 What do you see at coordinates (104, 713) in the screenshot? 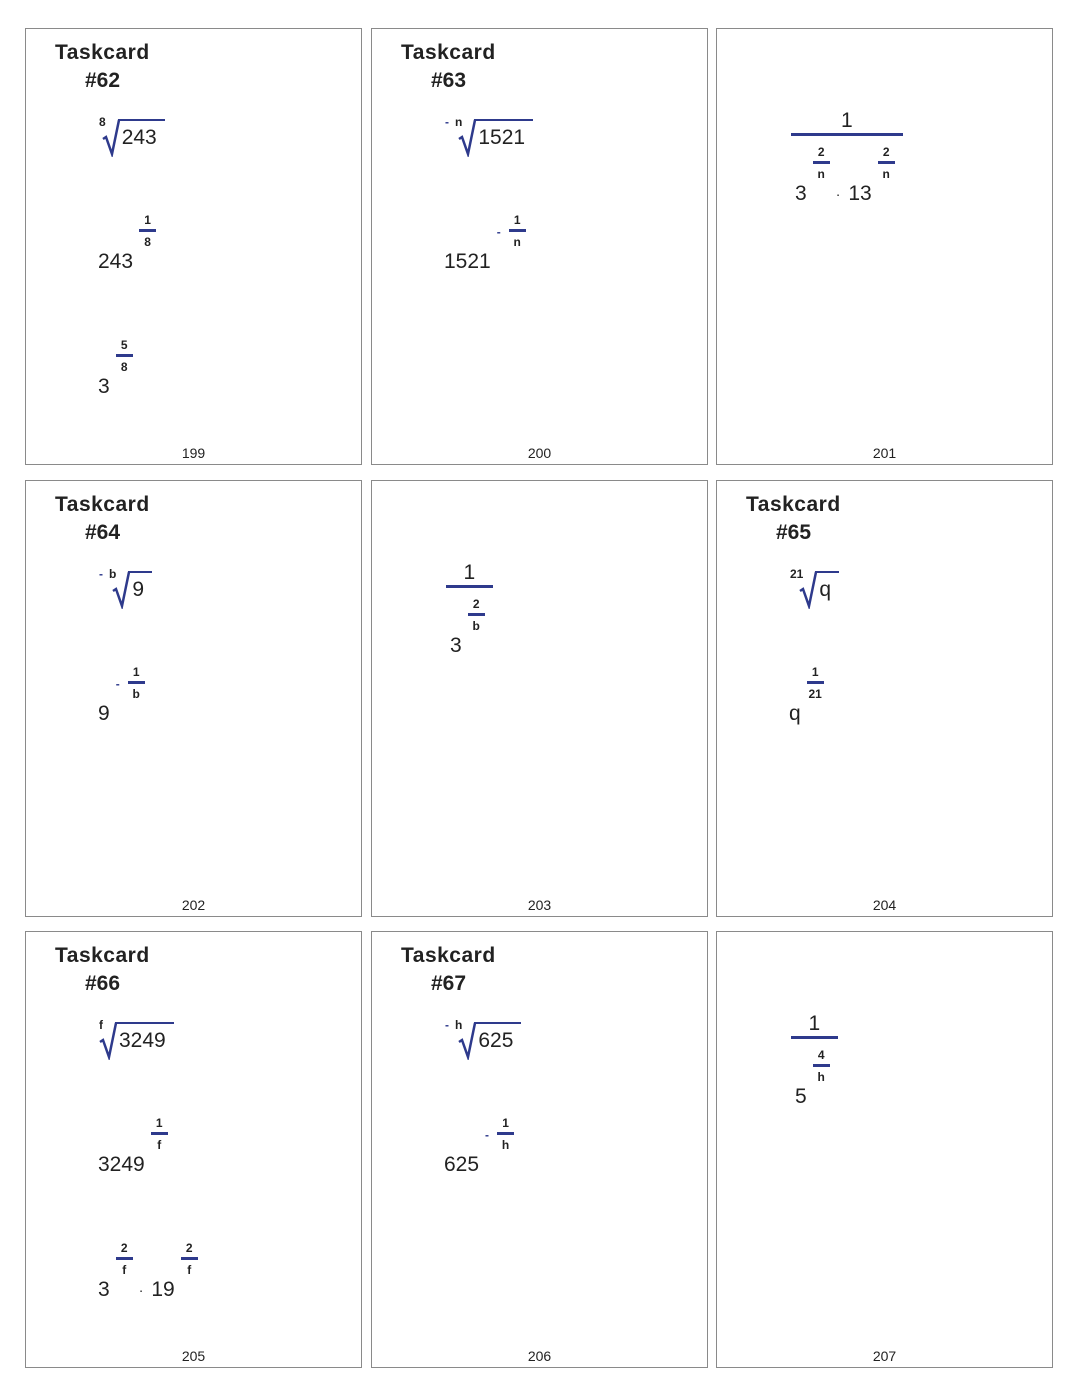
I see `power-base: 9` at bounding box center [104, 713].